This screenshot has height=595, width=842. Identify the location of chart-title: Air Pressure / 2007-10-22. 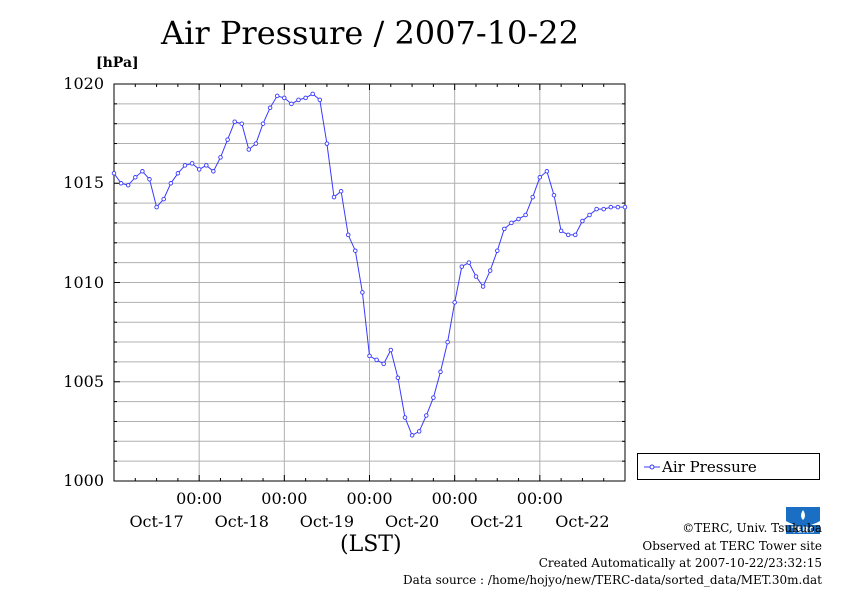
(370, 33).